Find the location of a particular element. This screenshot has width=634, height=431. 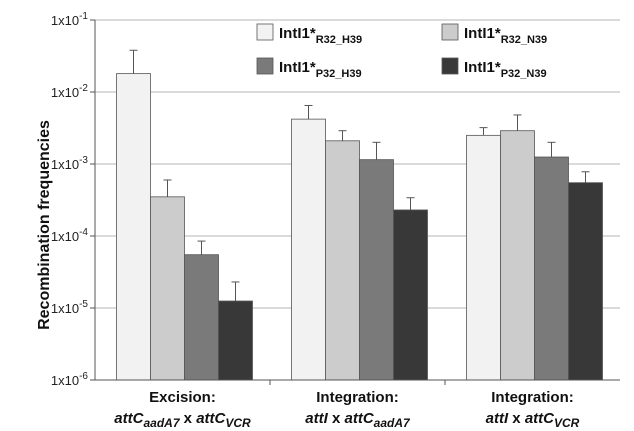

y-tick-label: 1x10⁻⁵ is located at coordinates (70, 307).